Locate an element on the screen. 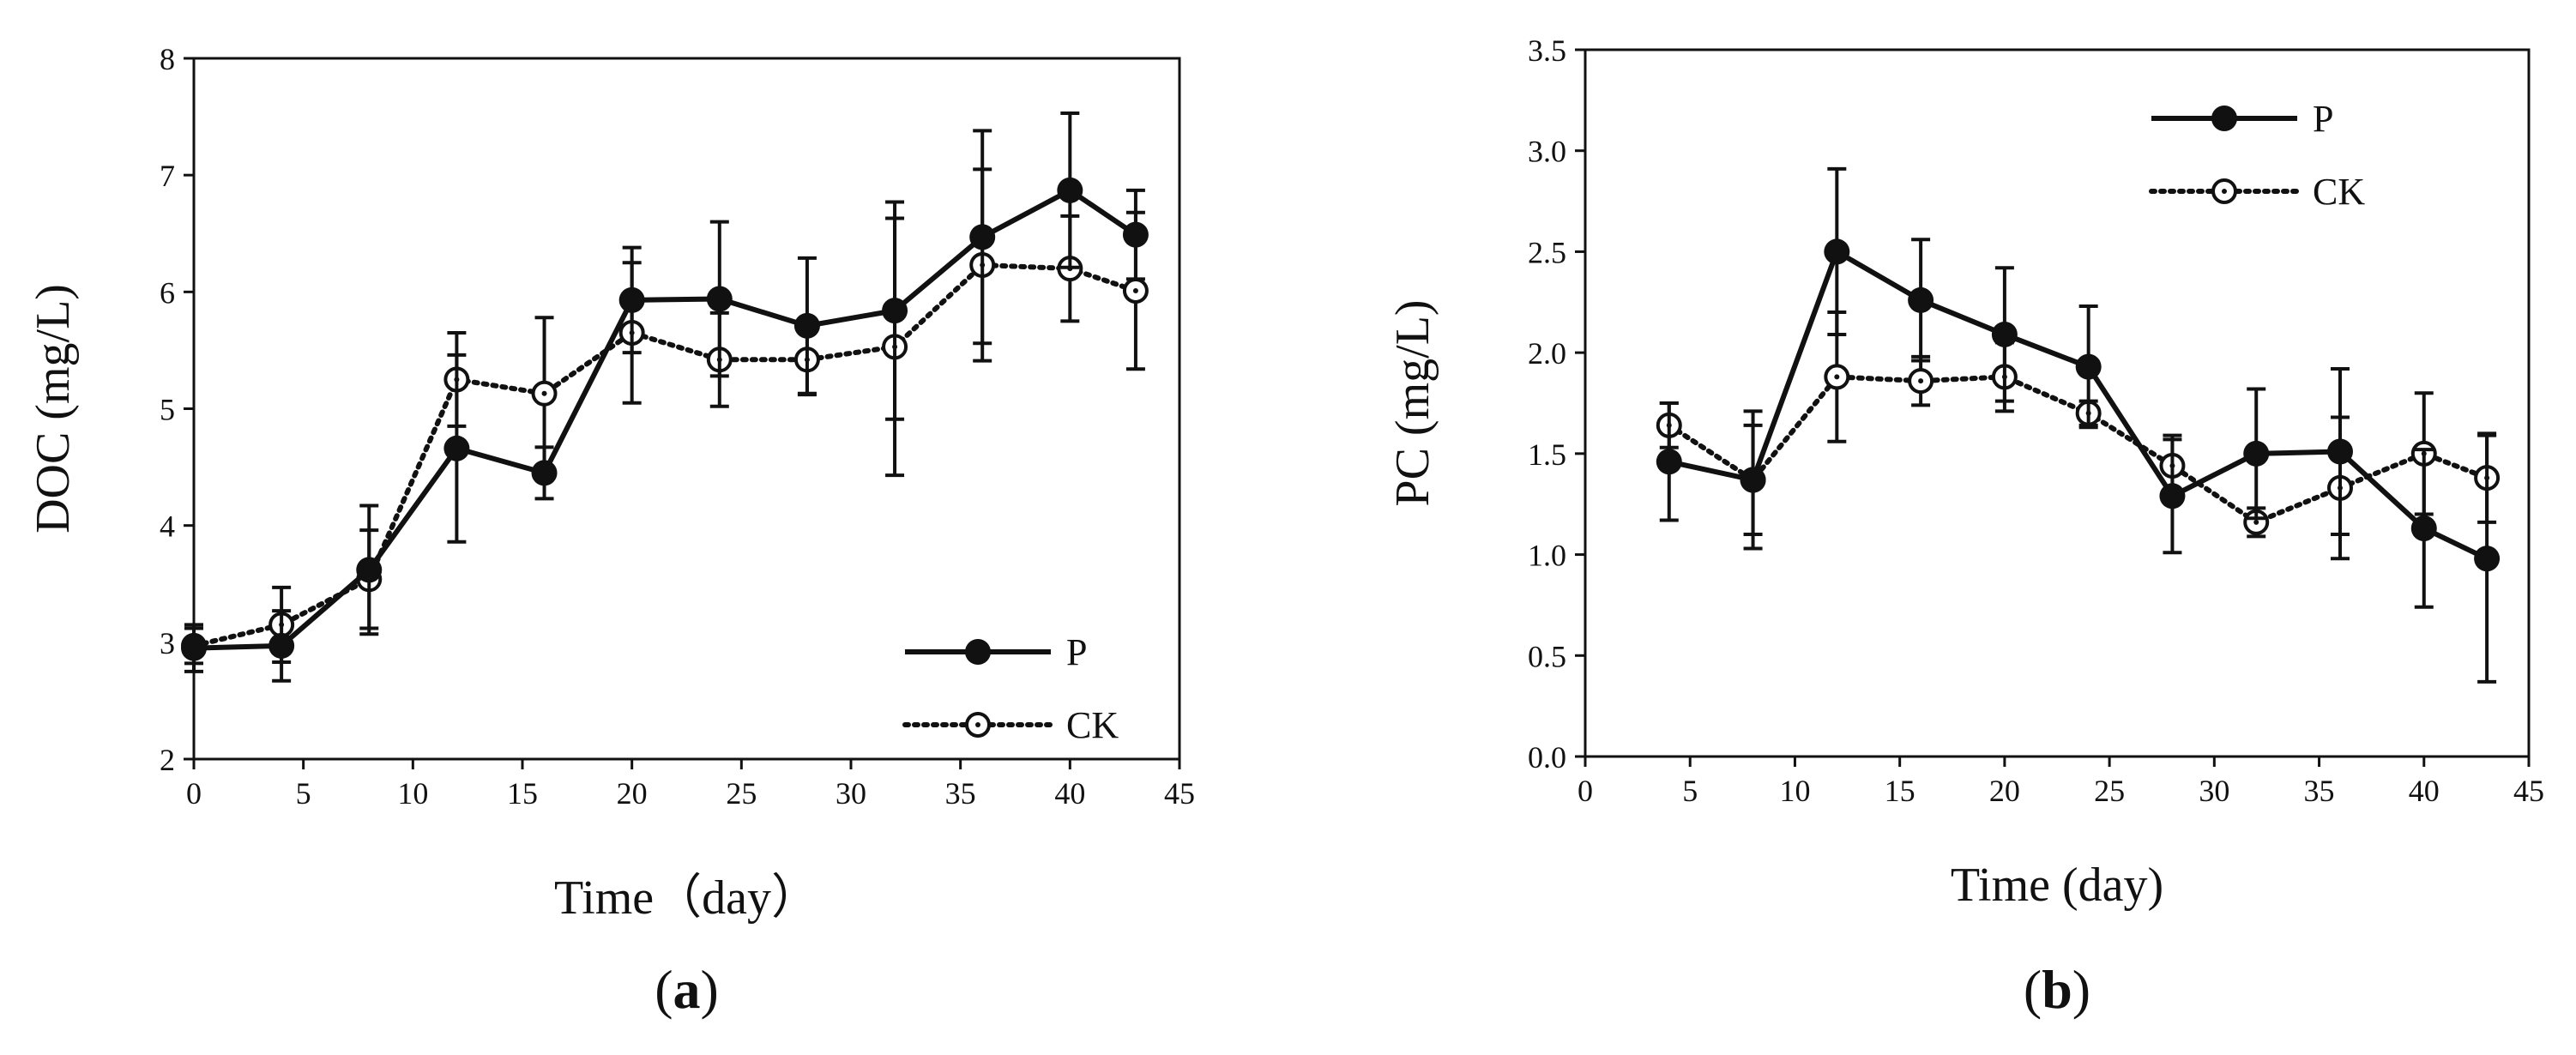 The width and height of the screenshot is (2576, 1055). y-tick-label: 2.0 is located at coordinates (1547, 353).